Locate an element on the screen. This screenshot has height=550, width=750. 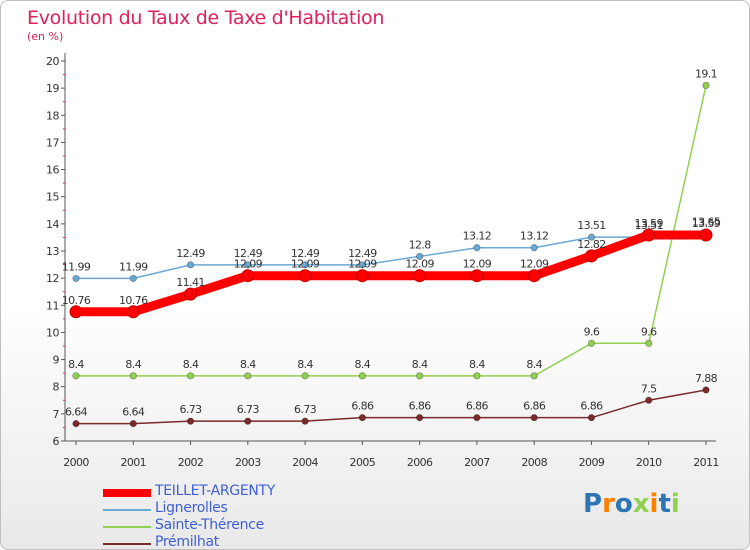
x-tick-label: 2005 is located at coordinates (363, 462).